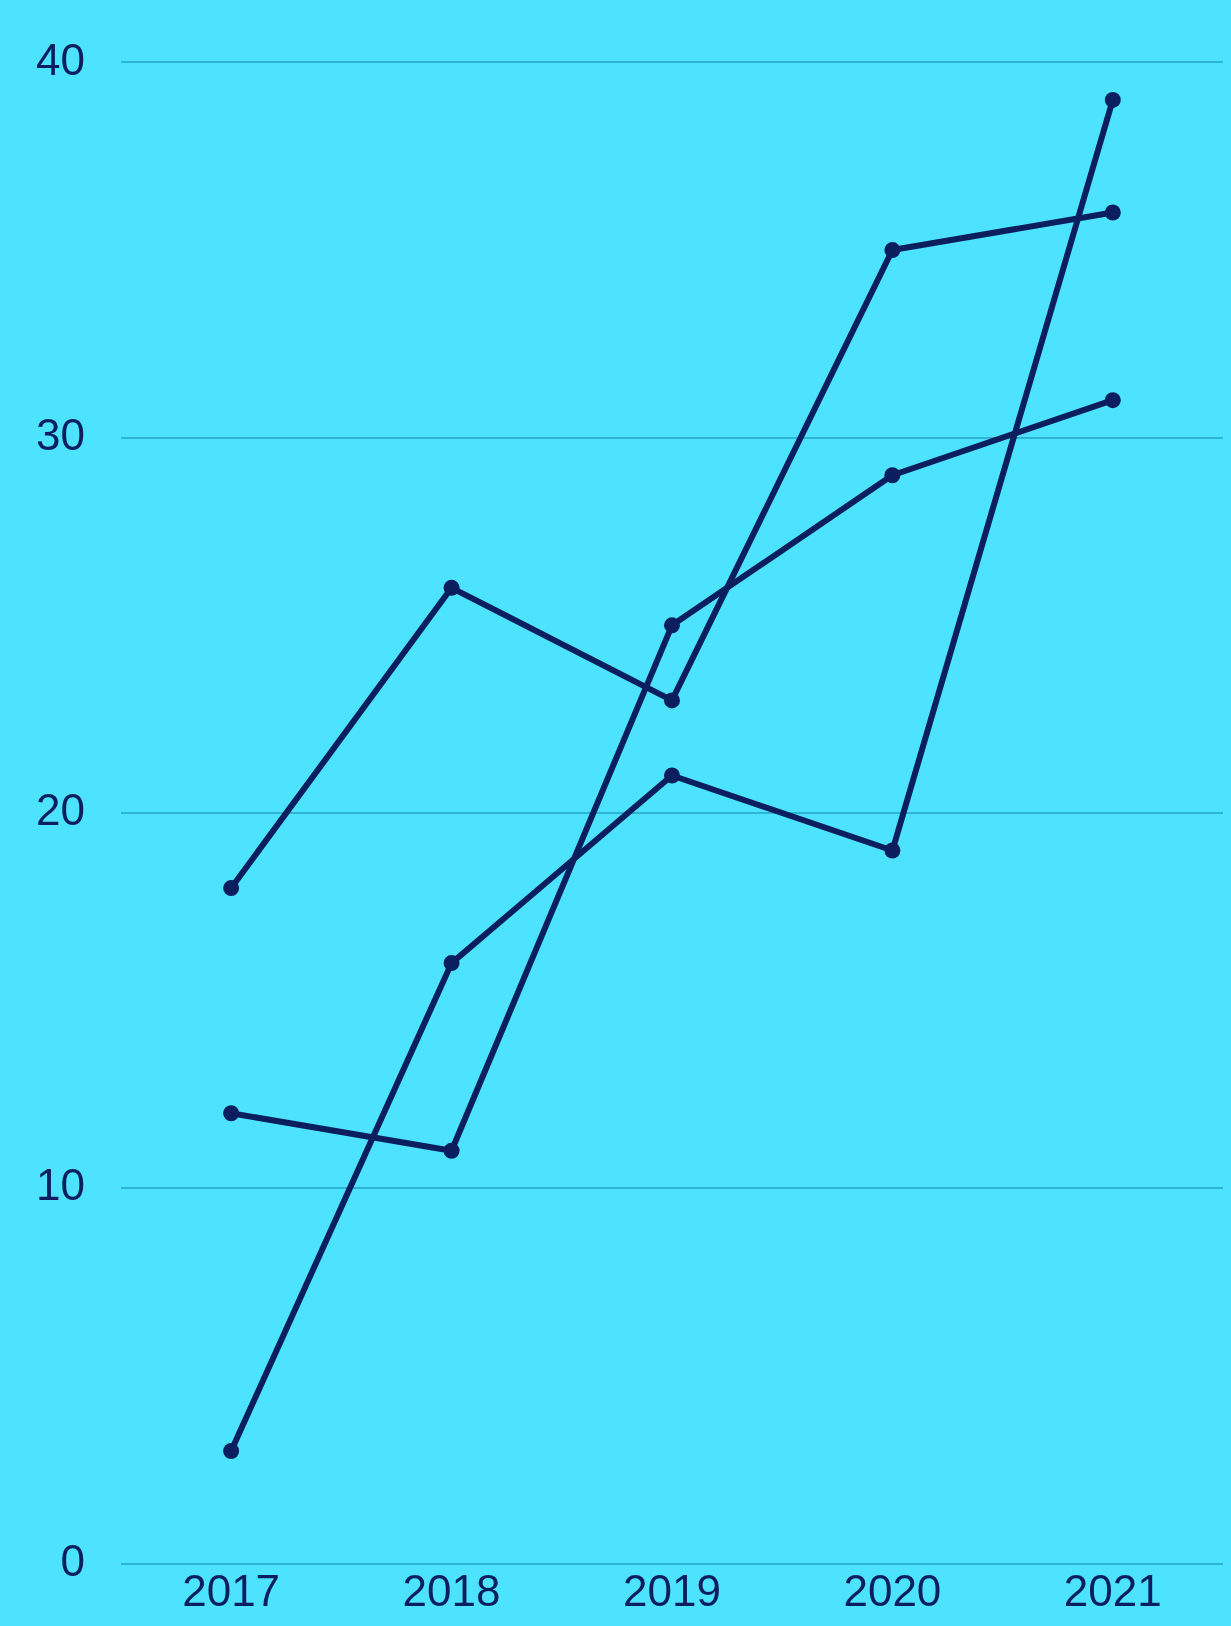 This screenshot has height=1626, width=1231. I want to click on x-tick-label: 2020, so click(892, 1591).